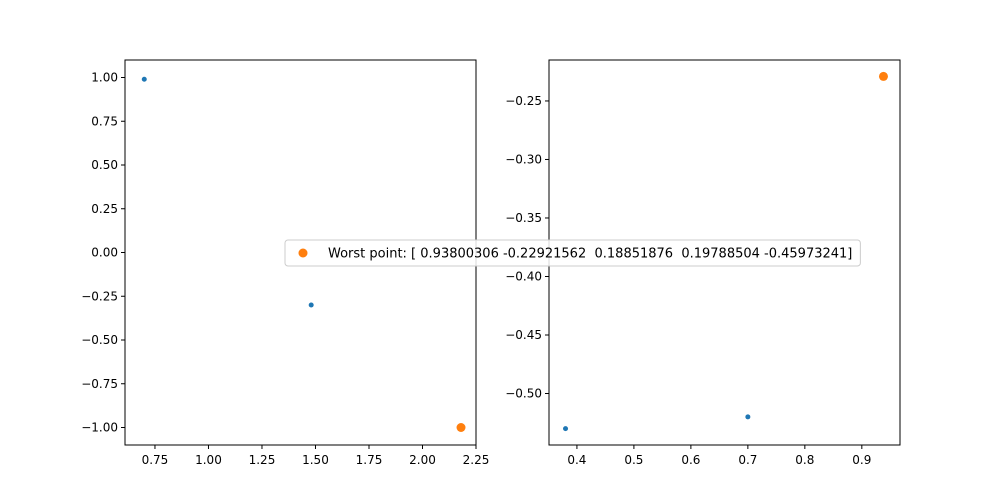  Describe the element at coordinates (523, 335) in the screenshot. I see `y-tick-label: −0.45` at that location.